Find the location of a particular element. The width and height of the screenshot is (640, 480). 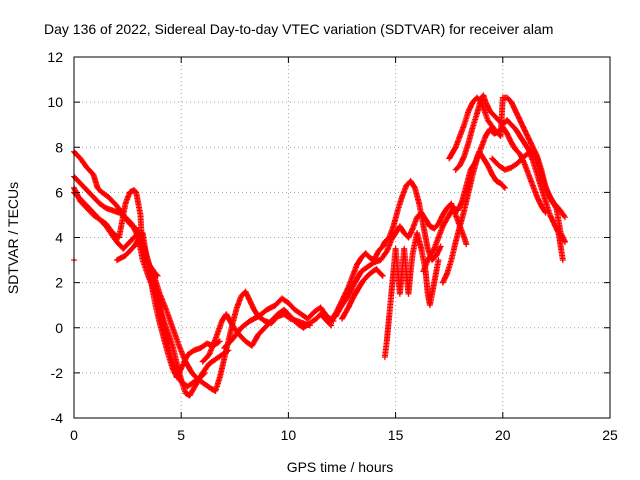

y-tick-label: 12 is located at coordinates (55, 57).